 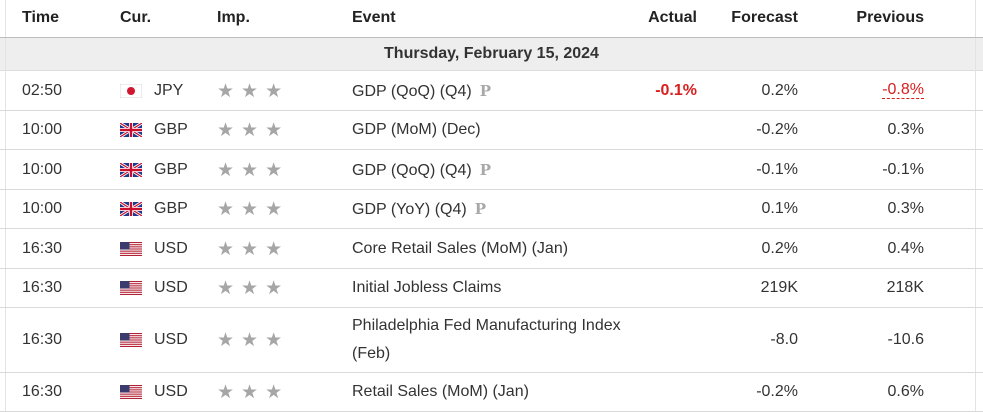 I want to click on header-previous: Previous, so click(x=890, y=17).